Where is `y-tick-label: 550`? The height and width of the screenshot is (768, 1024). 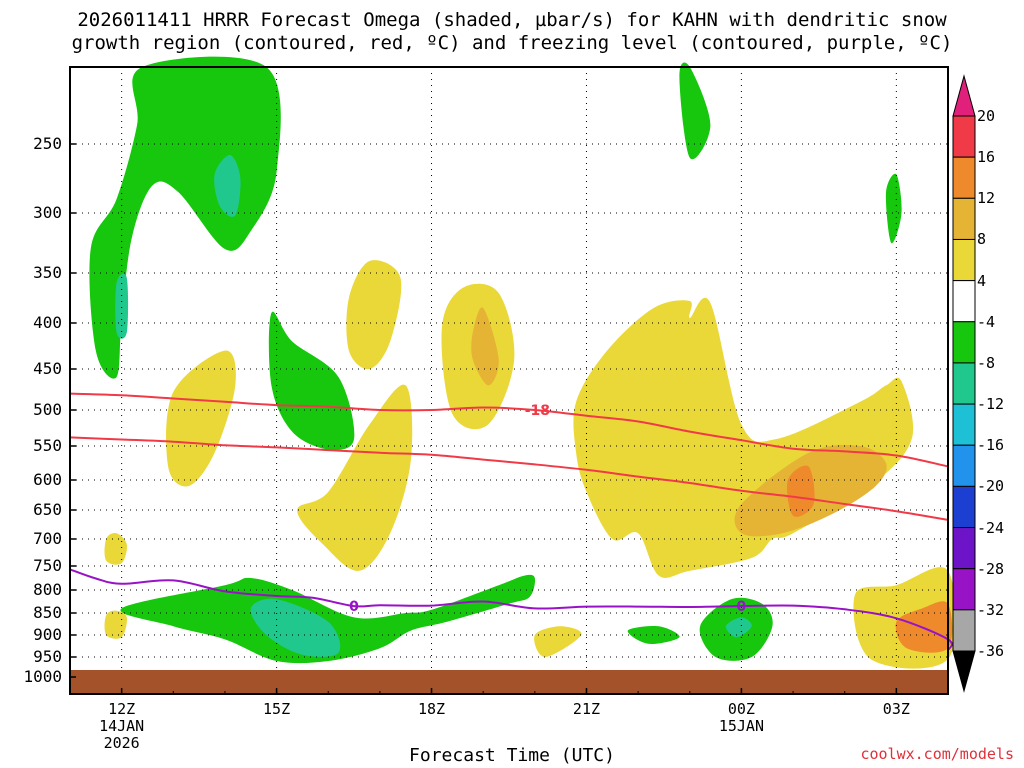
y-tick-label: 550 is located at coordinates (47, 445).